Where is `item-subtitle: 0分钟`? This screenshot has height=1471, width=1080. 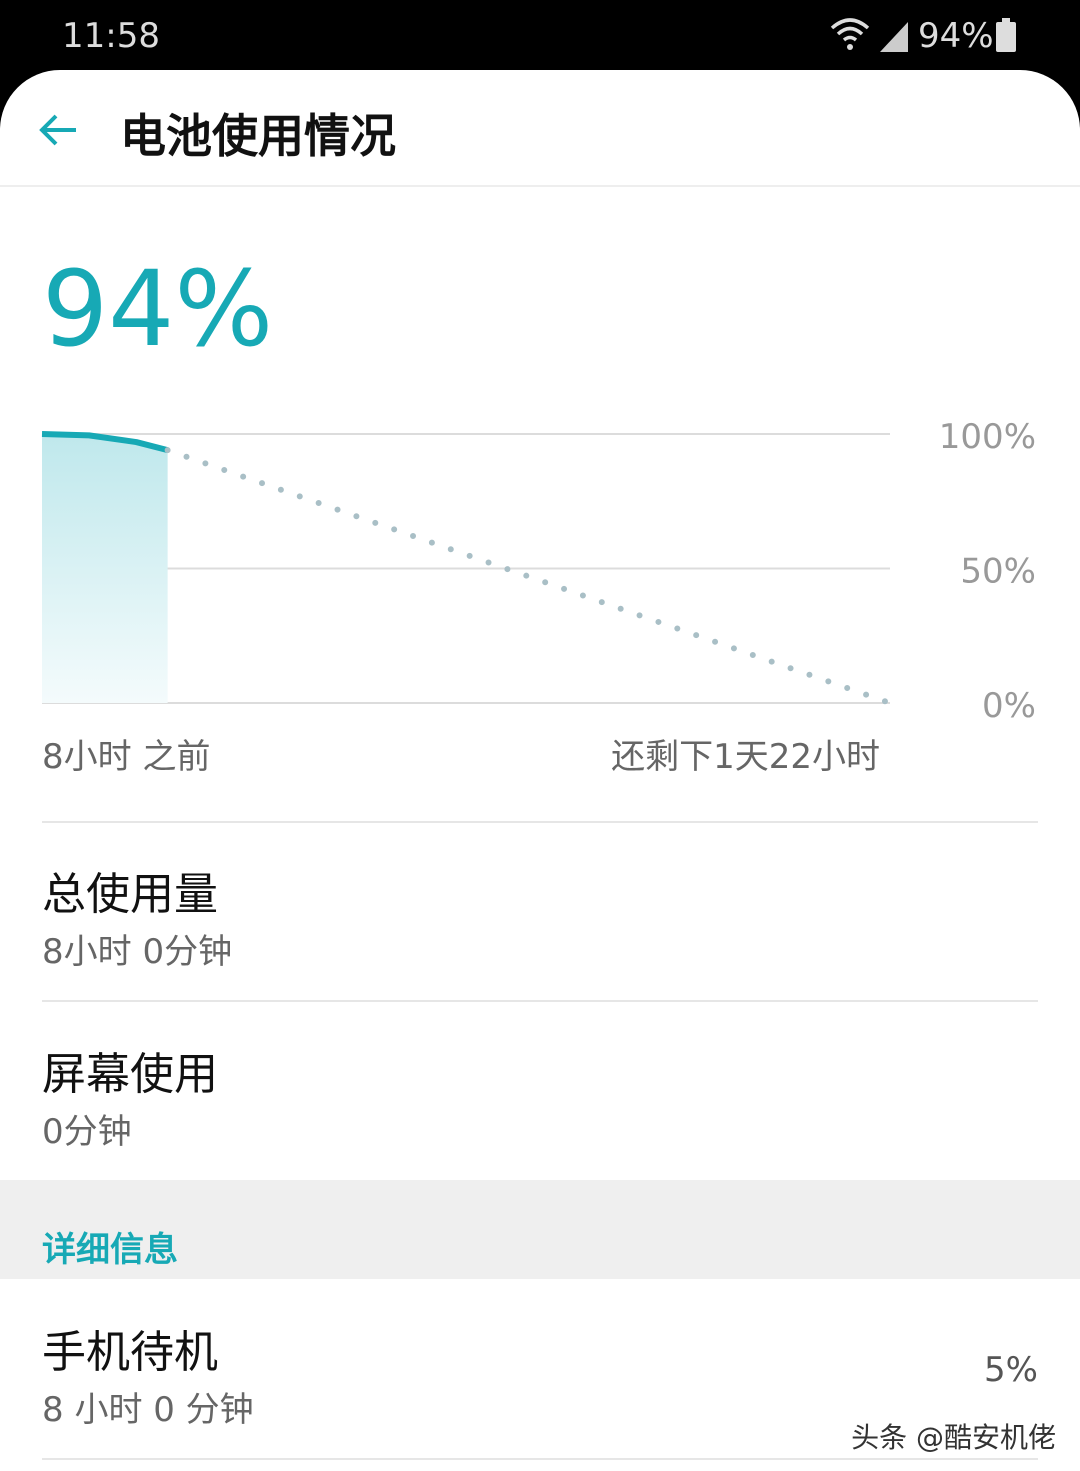
item-subtitle: 0分钟 is located at coordinates (87, 1132).